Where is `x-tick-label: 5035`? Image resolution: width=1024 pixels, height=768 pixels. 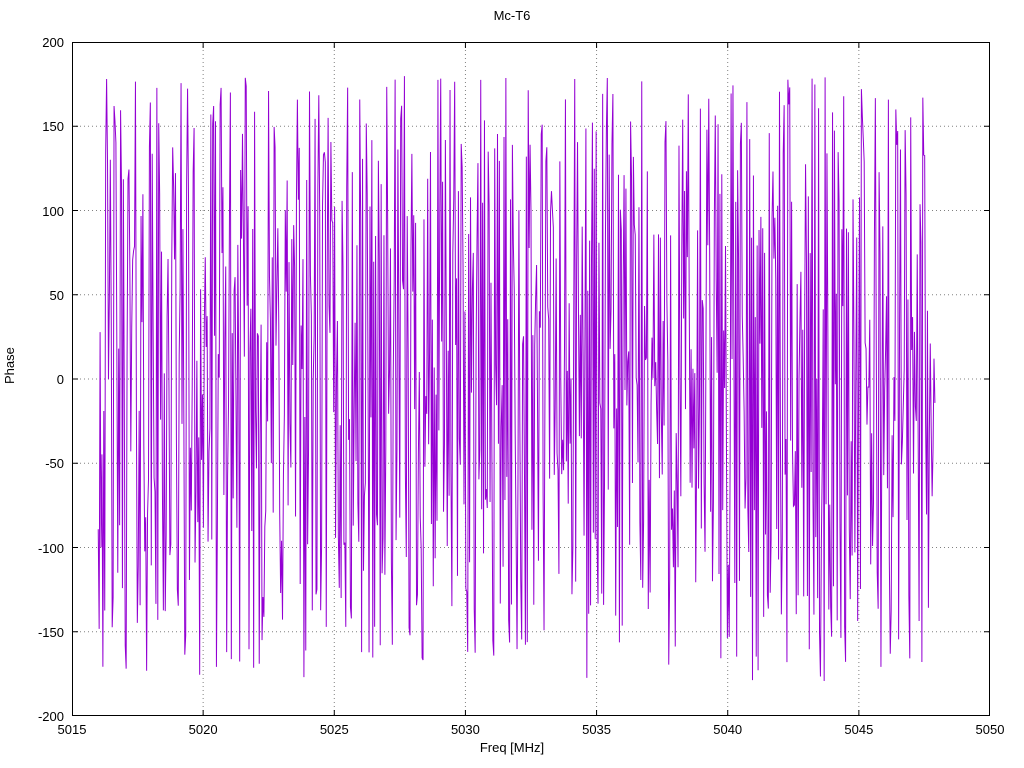 x-tick-label: 5035 is located at coordinates (597, 729).